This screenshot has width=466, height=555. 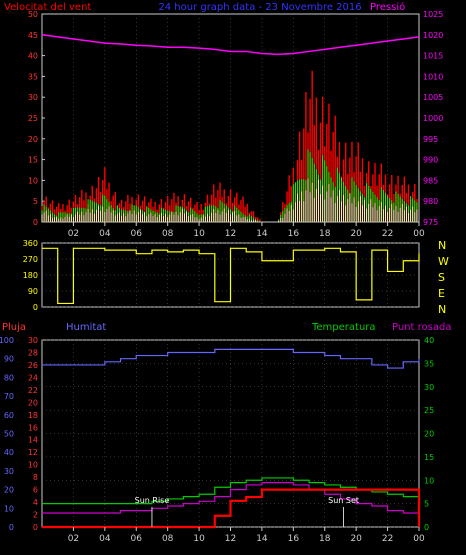 What do you see at coordinates (429, 387) in the screenshot?
I see `temperature-tick-label: 30` at bounding box center [429, 387].